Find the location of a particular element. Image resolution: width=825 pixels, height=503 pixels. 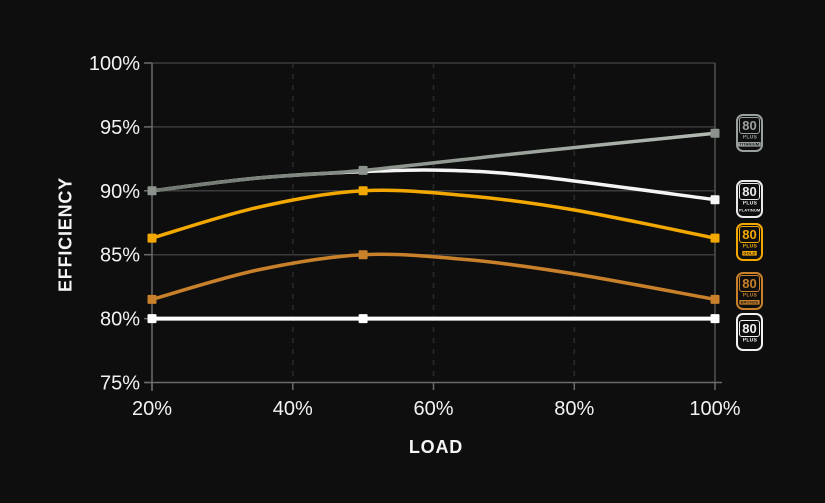

x-tick-label: 40% is located at coordinates (293, 409).